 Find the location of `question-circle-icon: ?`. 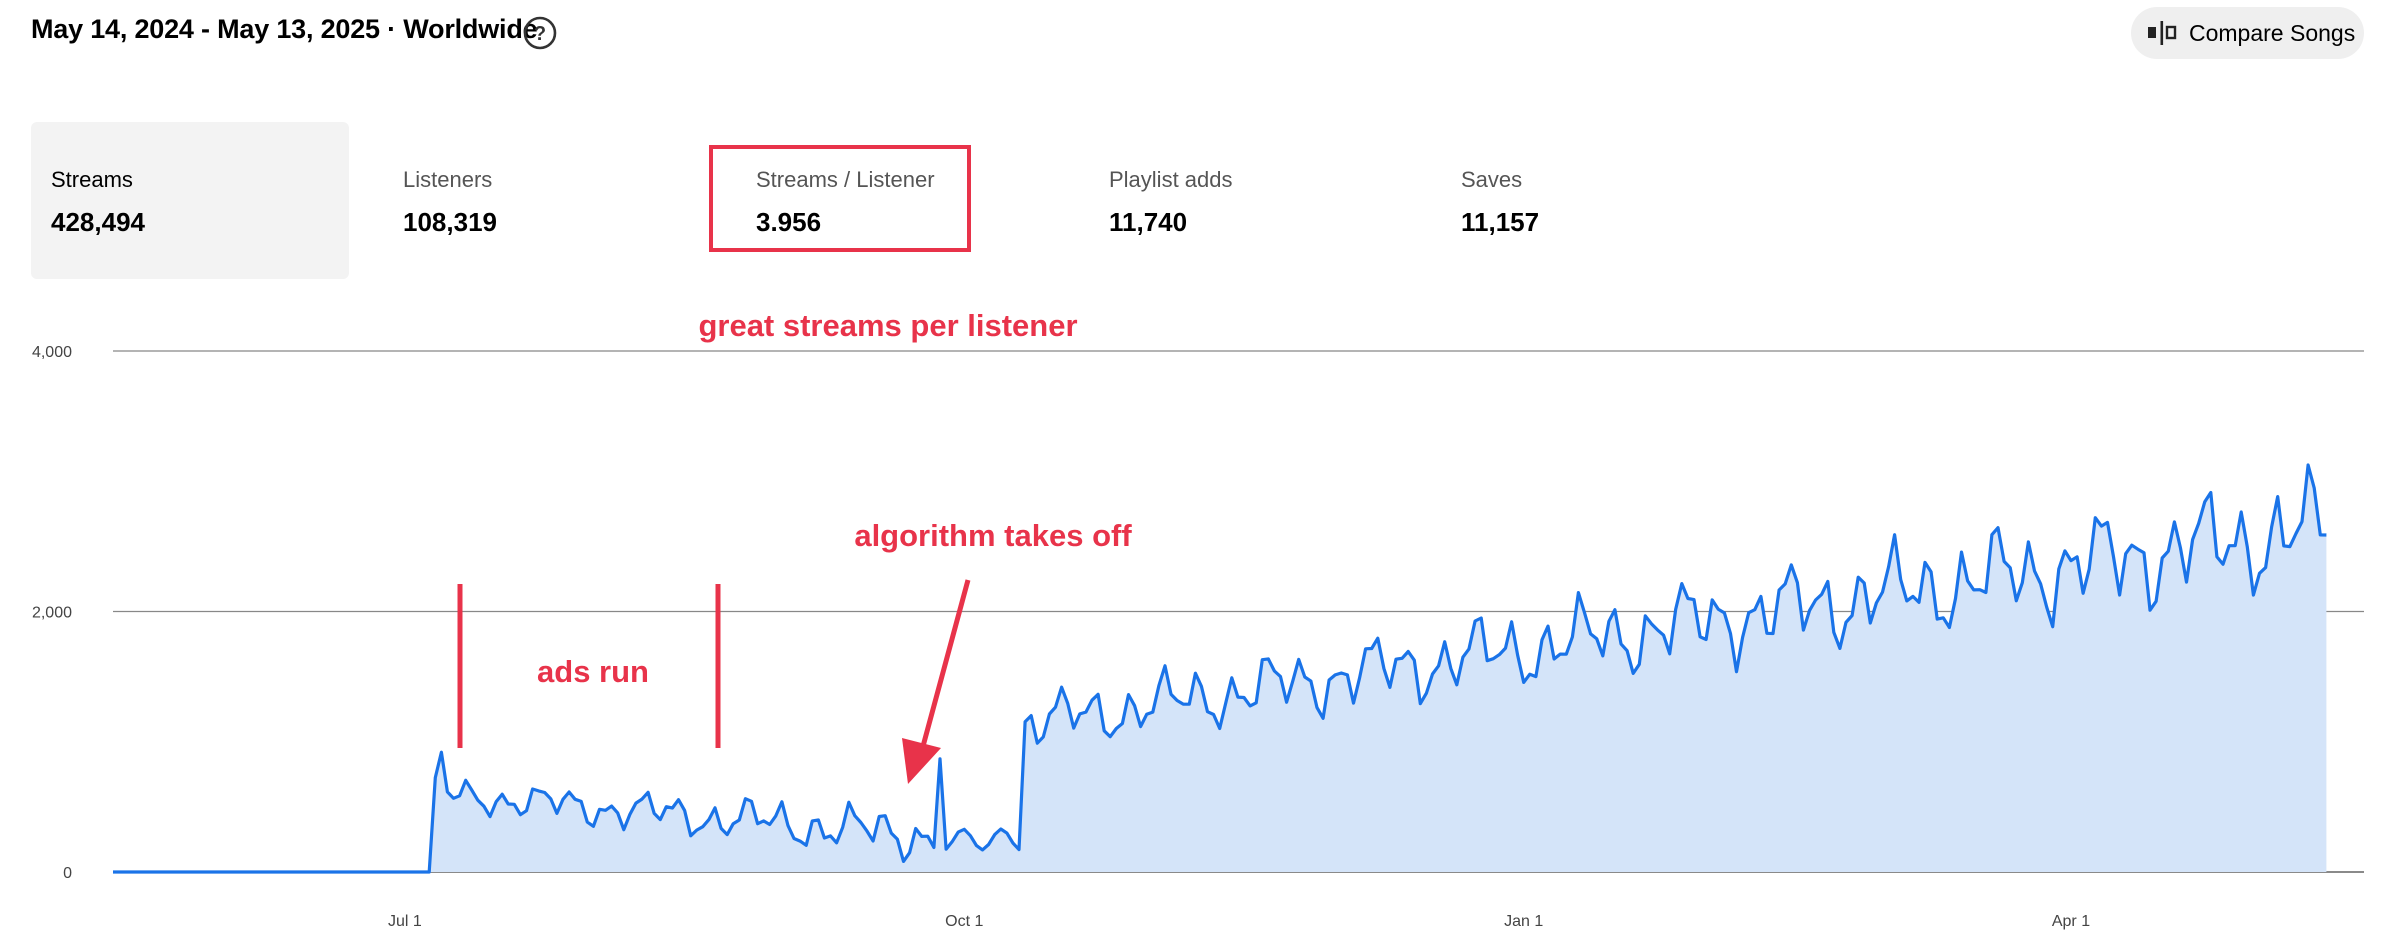

question-circle-icon: ? is located at coordinates (540, 33).